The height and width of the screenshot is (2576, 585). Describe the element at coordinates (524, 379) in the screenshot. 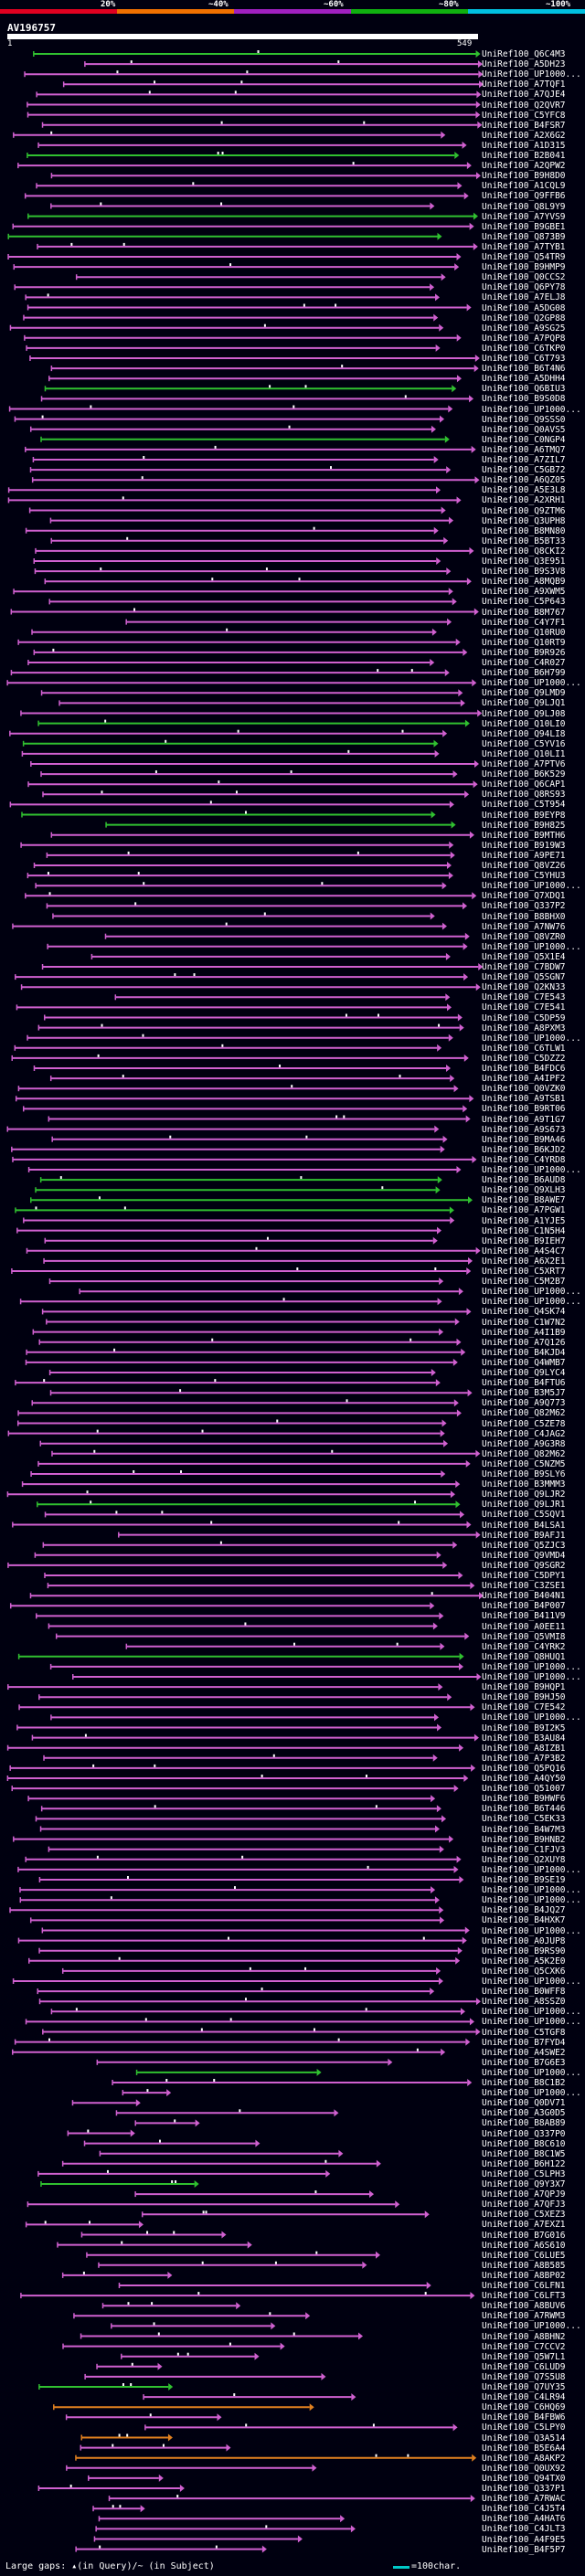

I see `hit-label: UniRef100_A5DHH4` at that location.